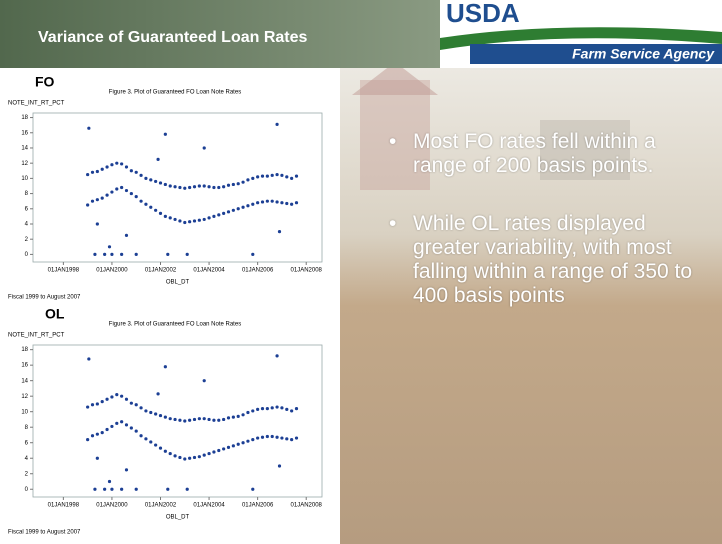 The image size is (722, 544). I want to click on y-tick-label: 4, so click(27, 225).